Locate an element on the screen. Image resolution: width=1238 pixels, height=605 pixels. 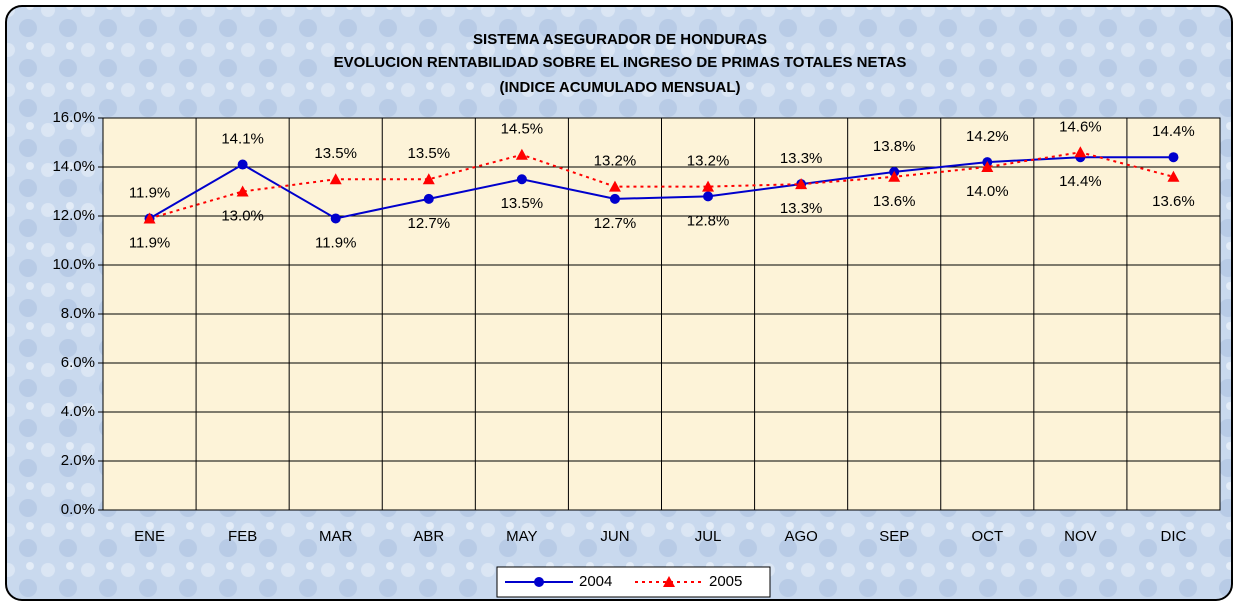
data-label: 14.2% is located at coordinates (987, 136).